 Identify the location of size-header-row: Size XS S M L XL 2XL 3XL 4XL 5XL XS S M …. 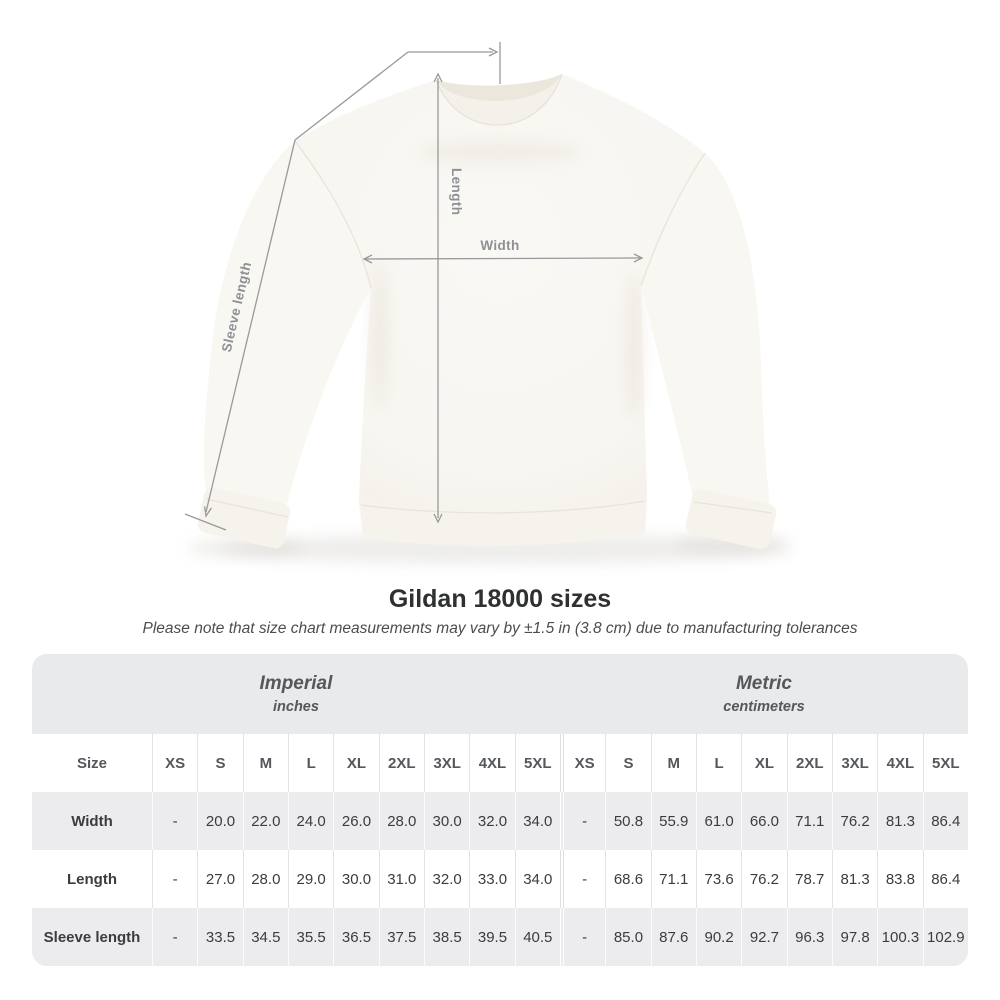
(500, 763).